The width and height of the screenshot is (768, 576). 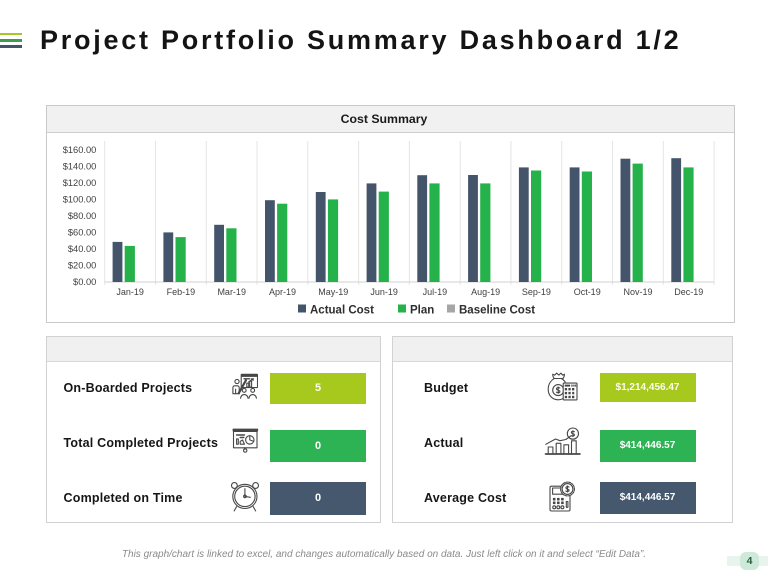 What do you see at coordinates (535, 292) in the screenshot?
I see `svg-text: Sep-19` at bounding box center [535, 292].